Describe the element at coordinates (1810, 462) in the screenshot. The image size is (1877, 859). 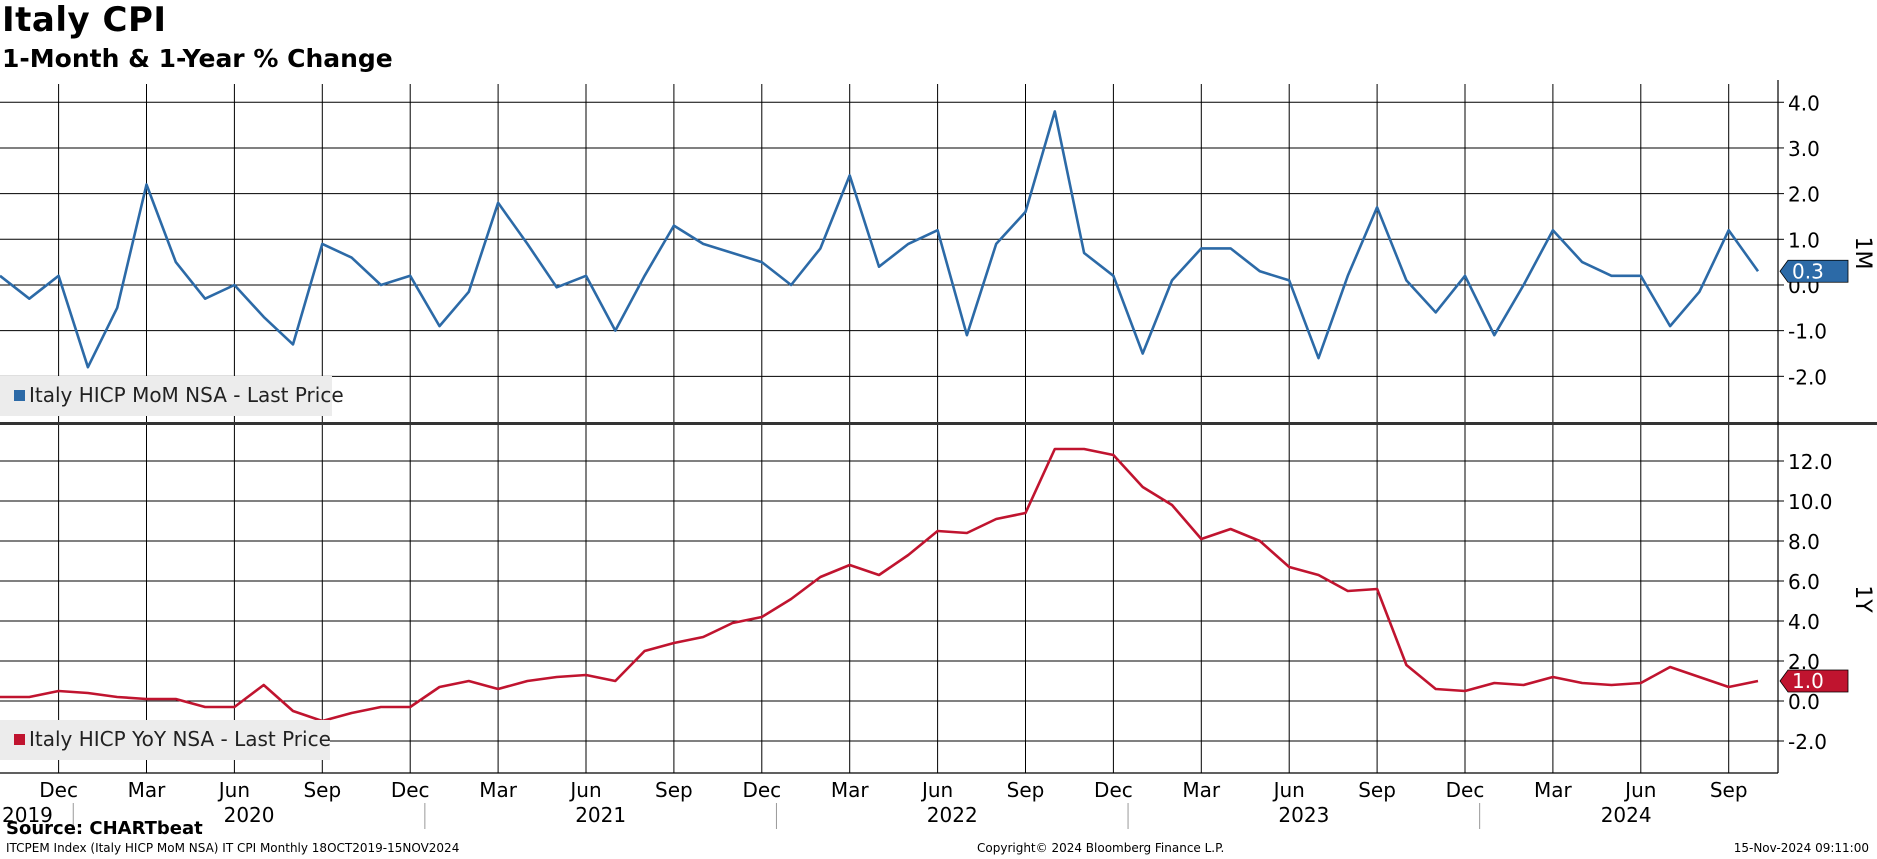
I see `y-tick-label: 12.0` at that location.